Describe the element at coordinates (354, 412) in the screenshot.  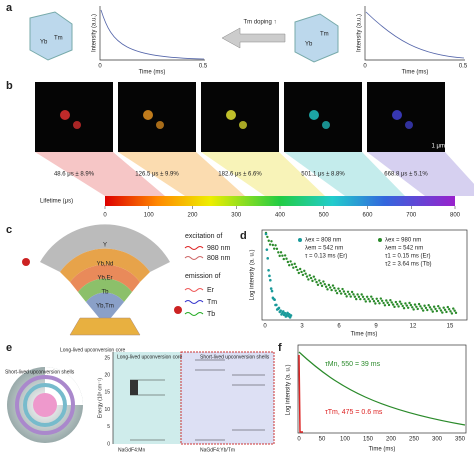
I see `annotation: τTm, 475 = 0.6 ms` at that location.